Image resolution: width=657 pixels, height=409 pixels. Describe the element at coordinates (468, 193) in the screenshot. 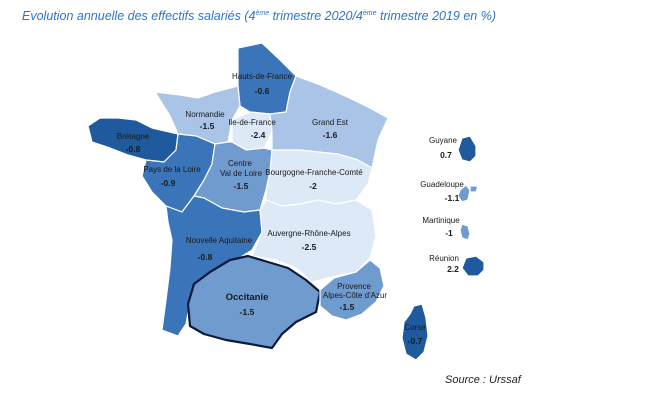

I see `region-guadeloupe` at that location.